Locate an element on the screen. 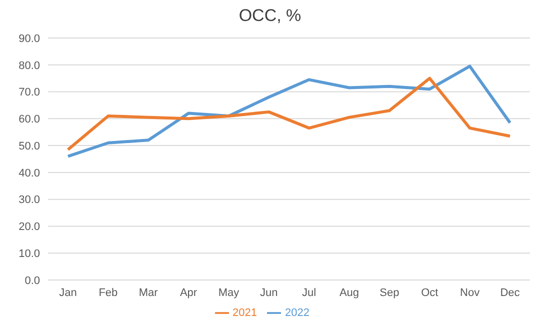 The image size is (540, 324). chart-title: OCC, % is located at coordinates (270, 16).